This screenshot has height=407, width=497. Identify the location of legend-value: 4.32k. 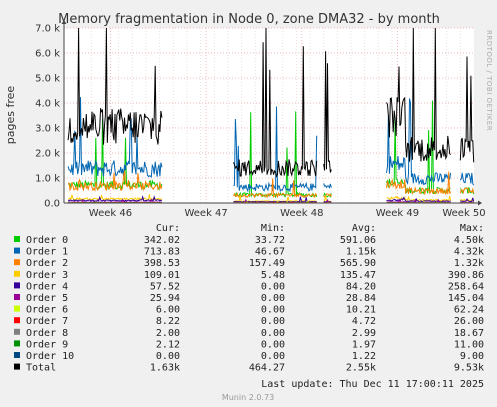
(469, 252).